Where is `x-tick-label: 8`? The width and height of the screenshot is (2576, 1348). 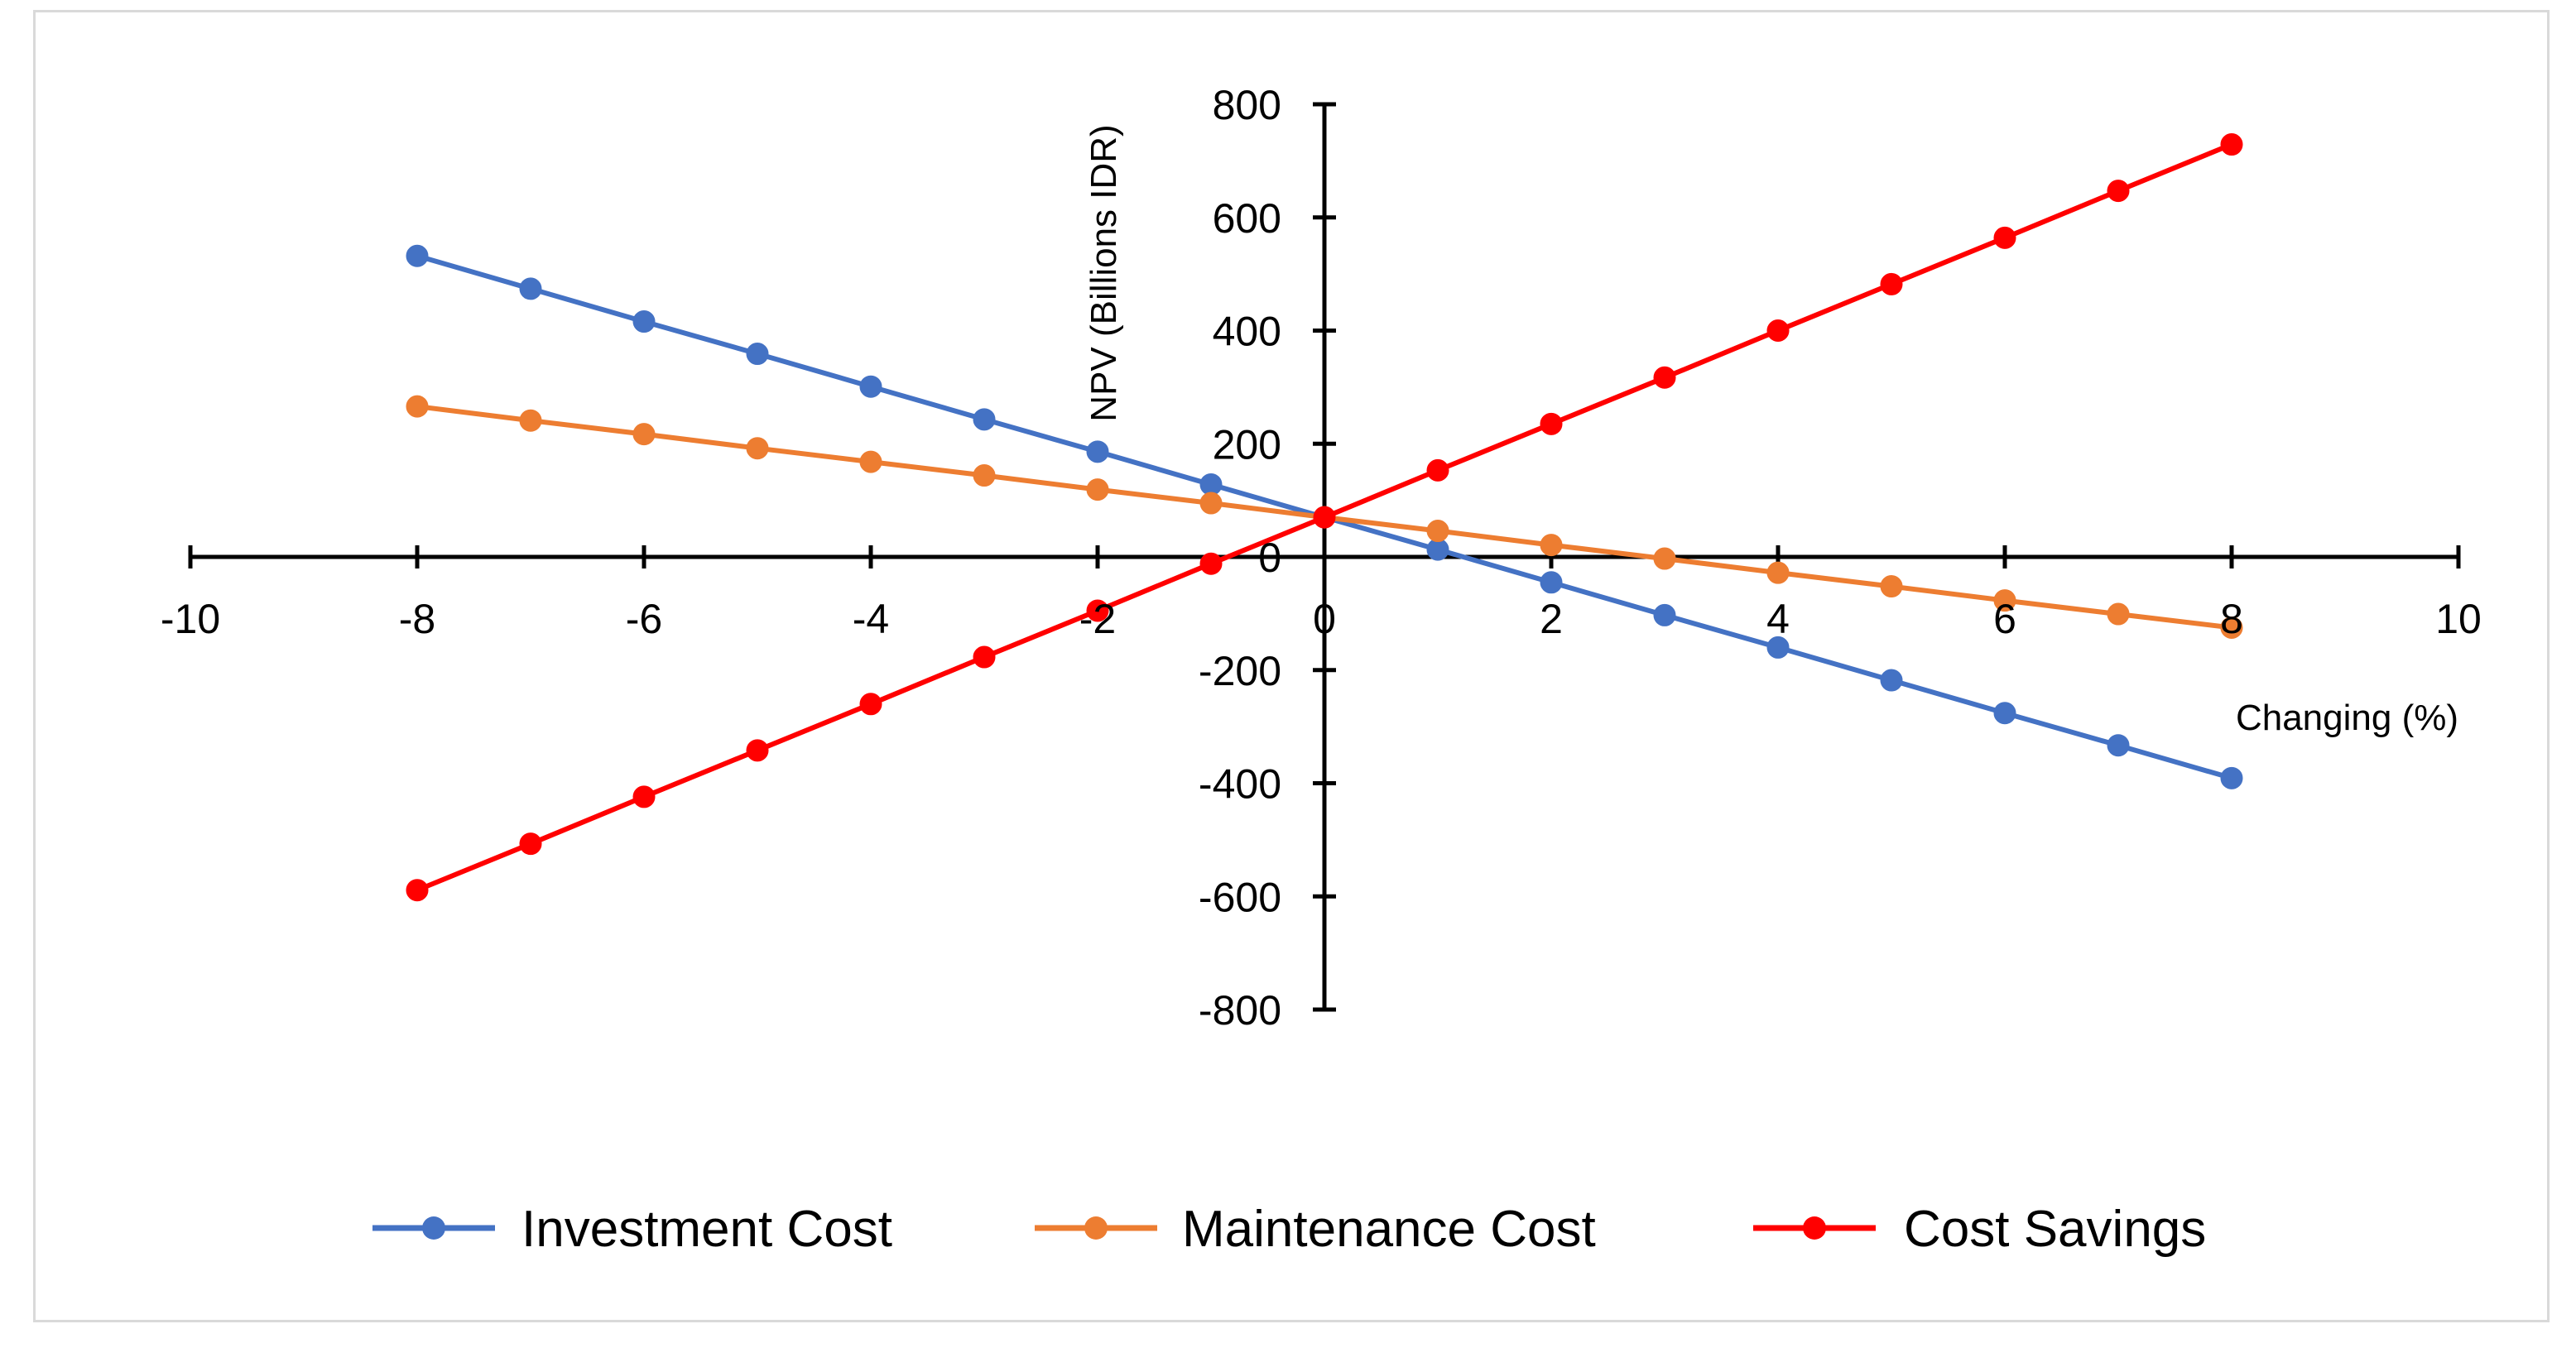 x-tick-label: 8 is located at coordinates (2231, 619).